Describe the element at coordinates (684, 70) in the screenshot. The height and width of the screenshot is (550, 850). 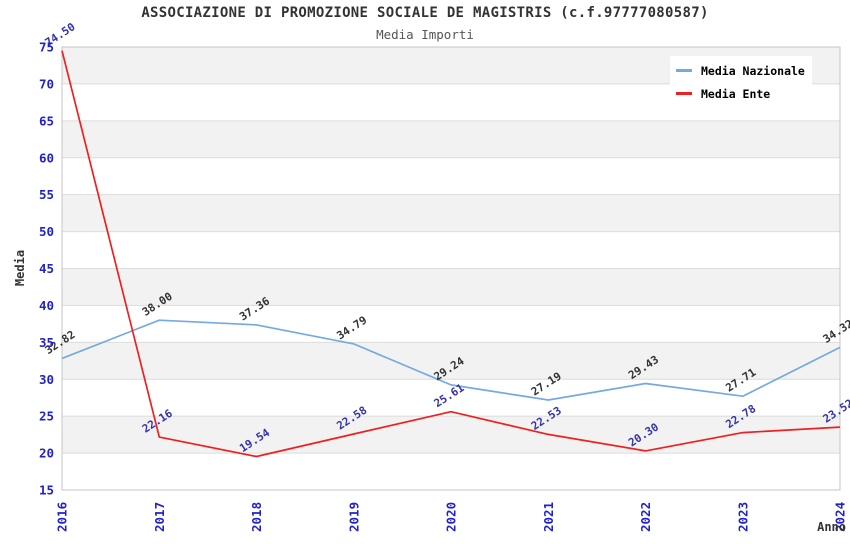
I see `legend-line-sample-nazionale-icon` at that location.